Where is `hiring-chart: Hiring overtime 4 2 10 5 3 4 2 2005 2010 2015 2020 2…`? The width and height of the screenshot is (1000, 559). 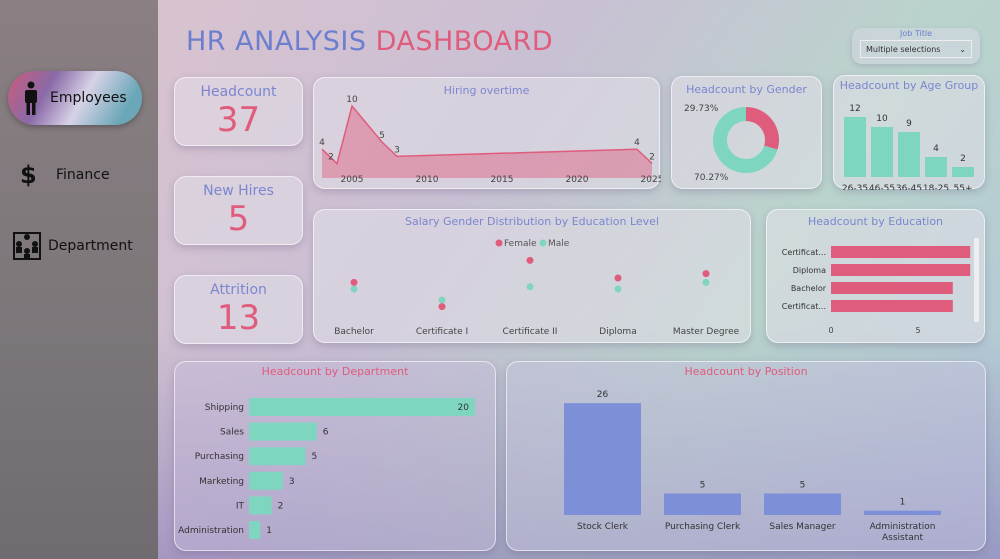
hiring-chart: Hiring overtime 4 2 10 5 3 4 2 2005 2010 2015 2020 2… is located at coordinates (487, 133).